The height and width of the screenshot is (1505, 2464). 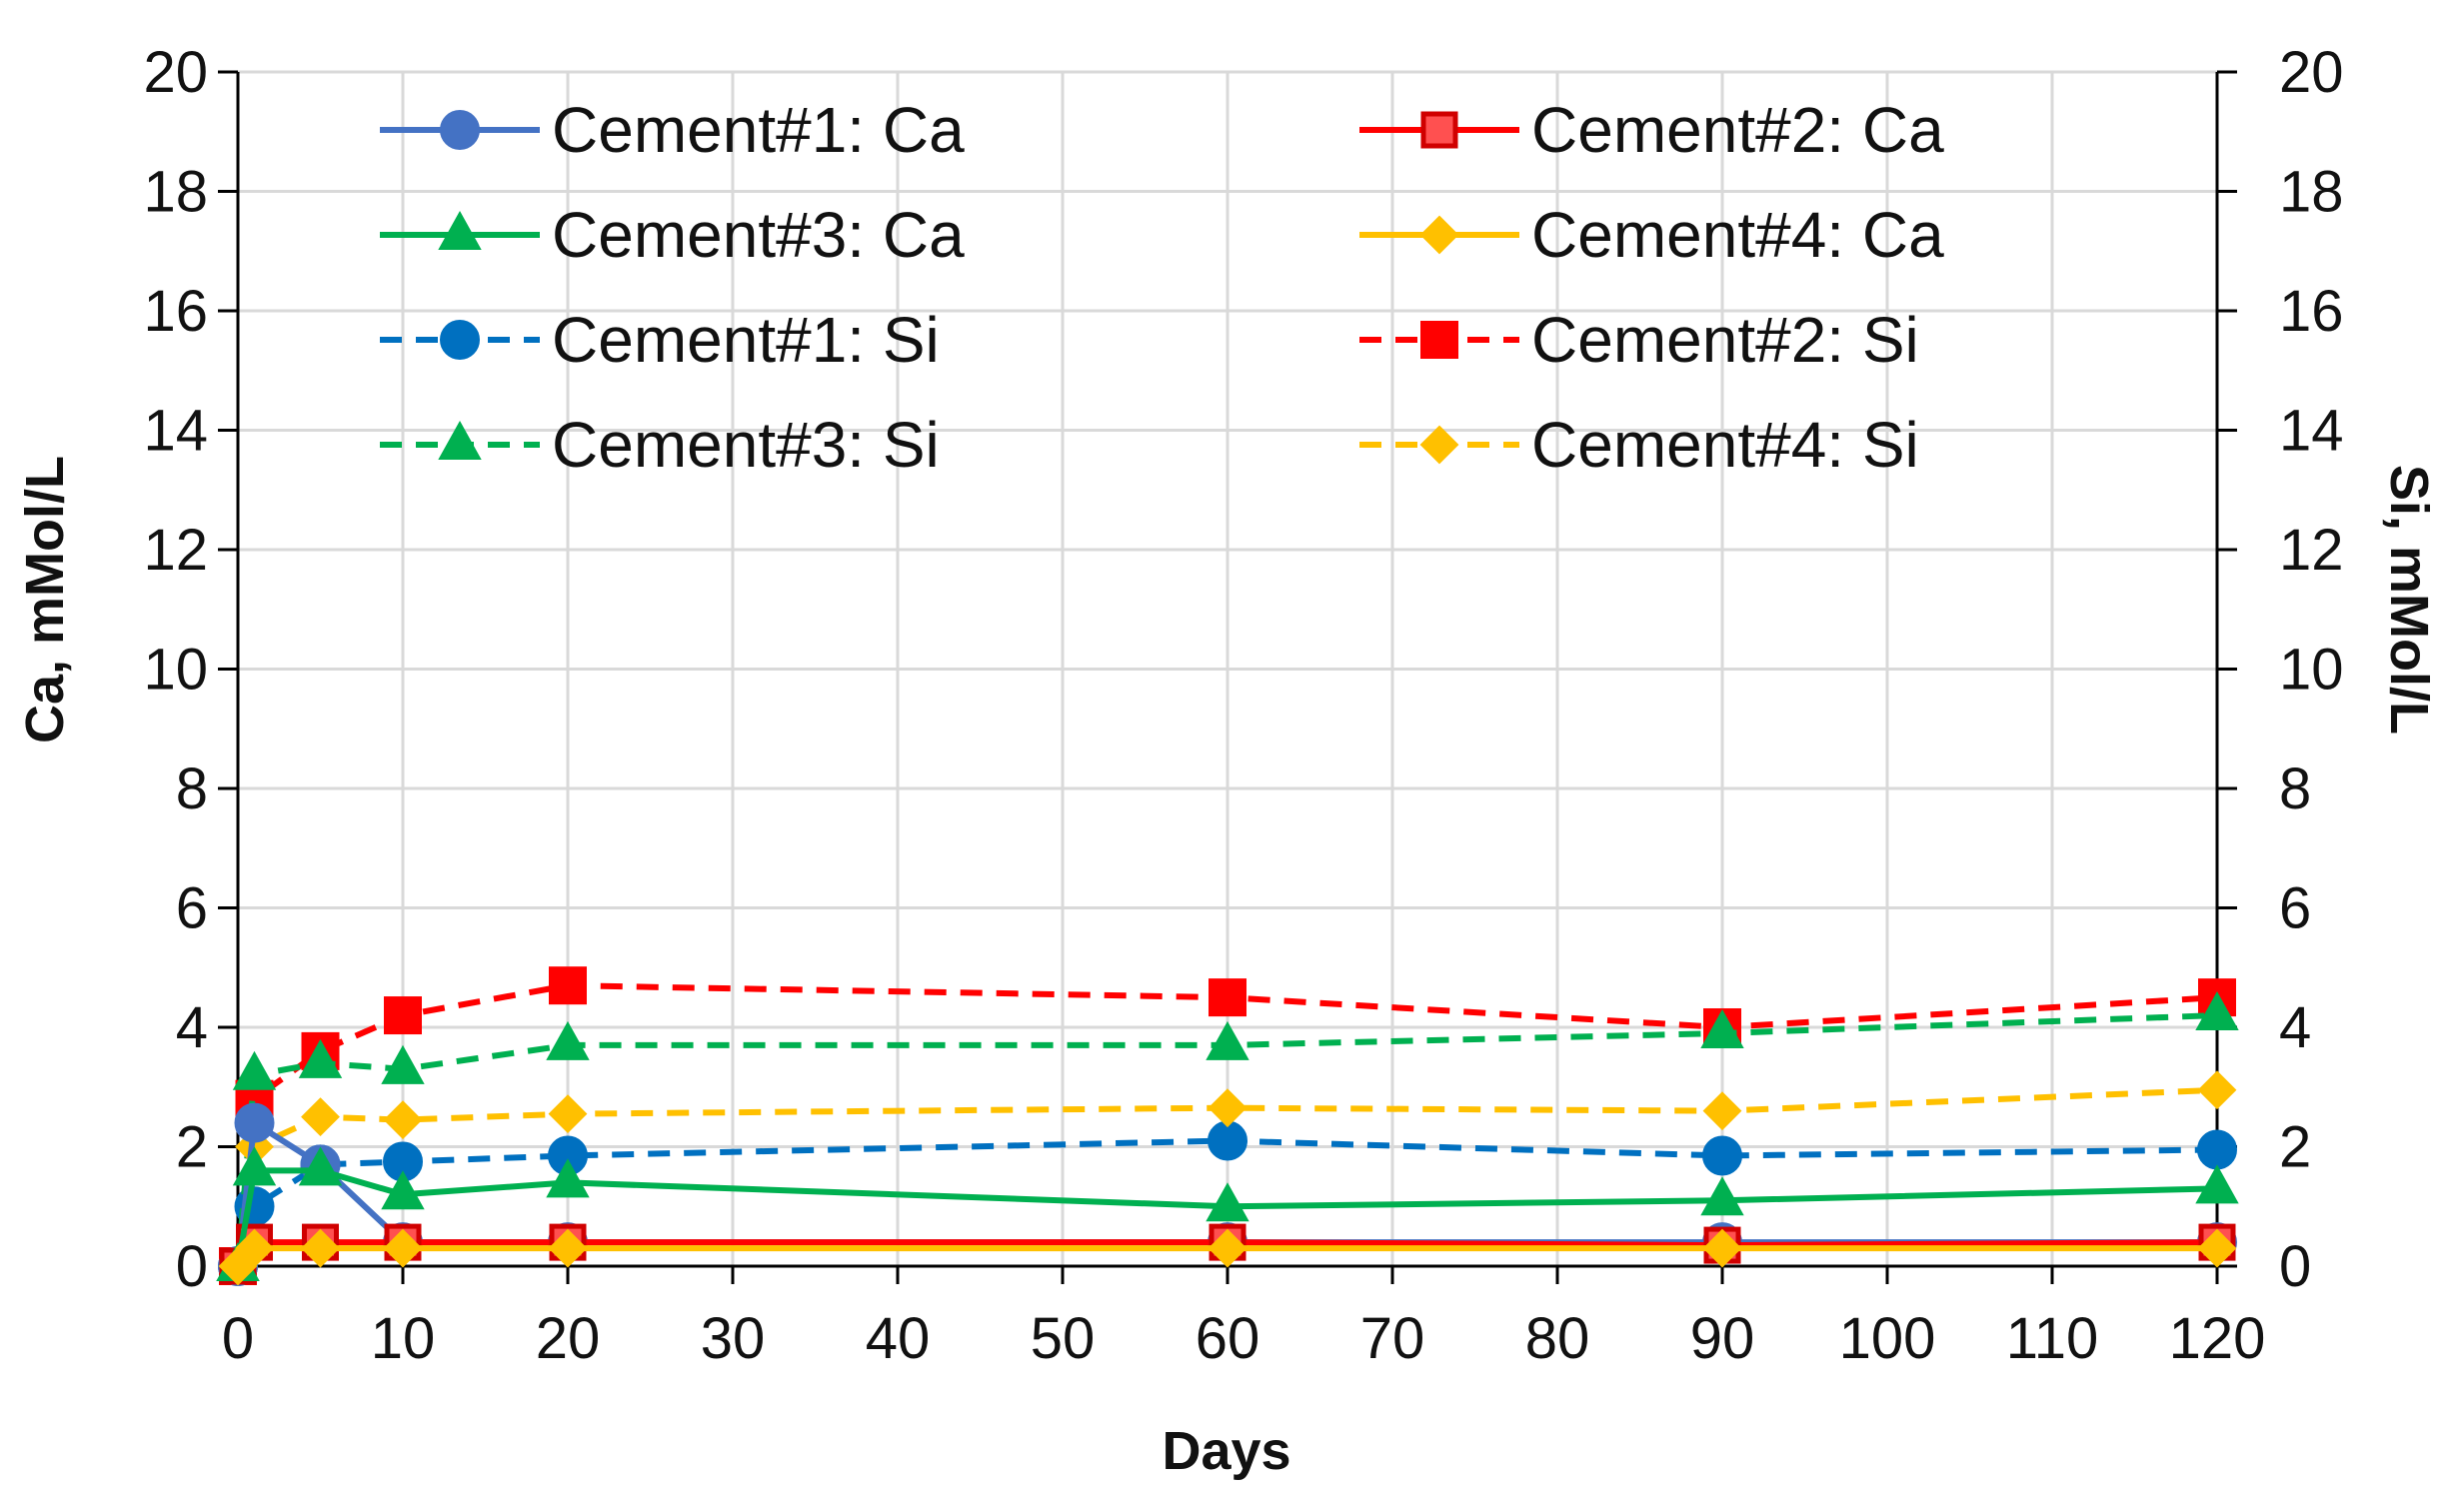 What do you see at coordinates (175, 192) in the screenshot?
I see `y-tick-label: 18` at bounding box center [175, 192].